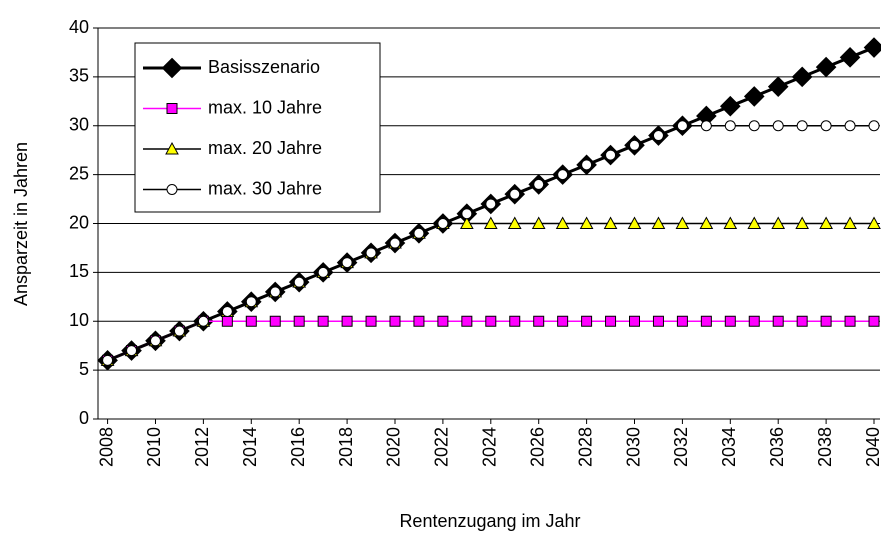 The height and width of the screenshot is (533, 881). I want to click on x-tick-label: 2040, so click(872, 447).